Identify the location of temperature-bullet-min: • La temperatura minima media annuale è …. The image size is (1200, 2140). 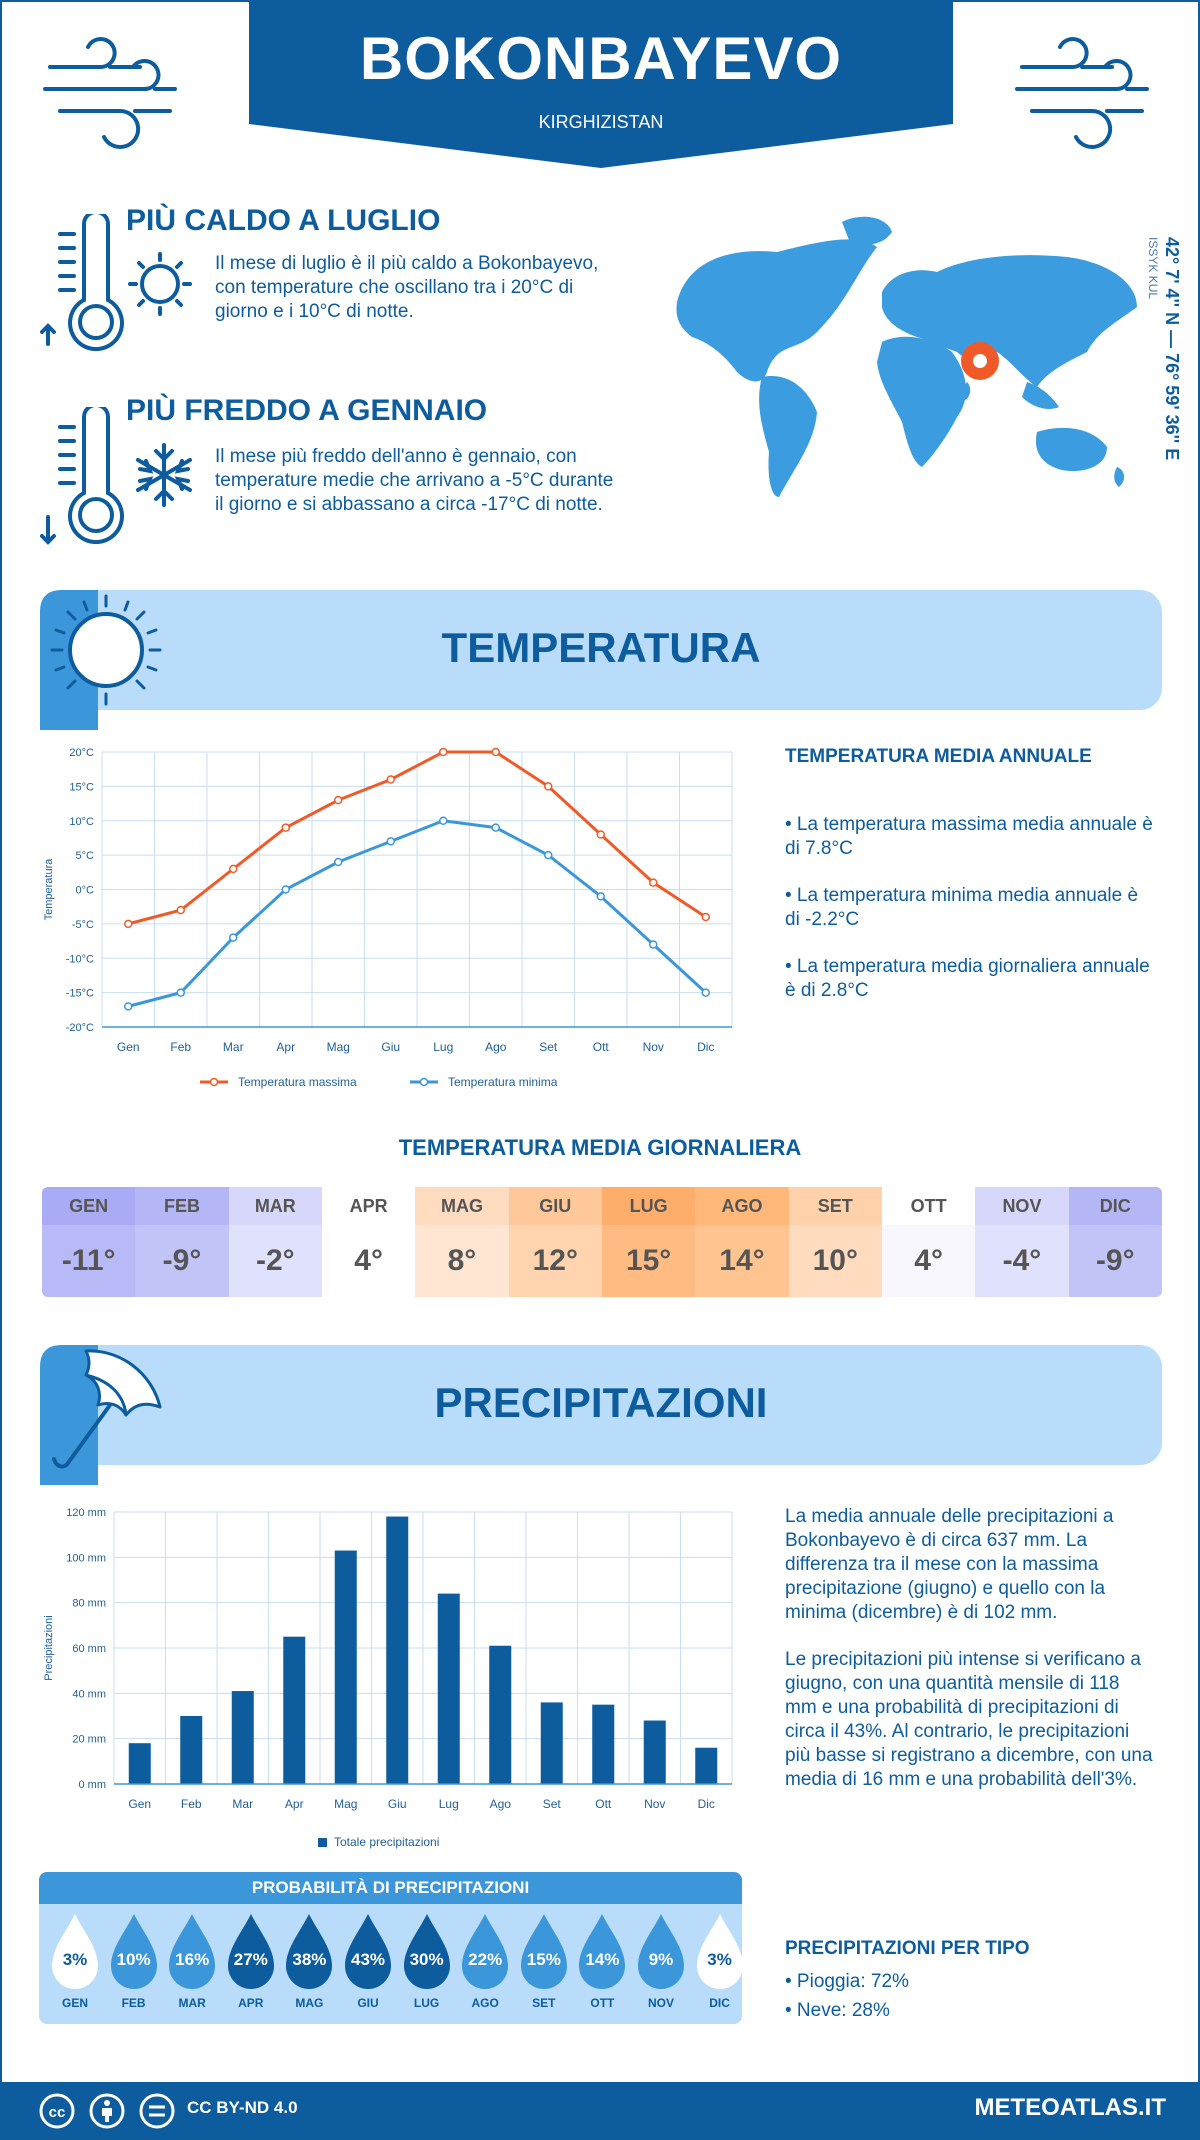
(962, 907).